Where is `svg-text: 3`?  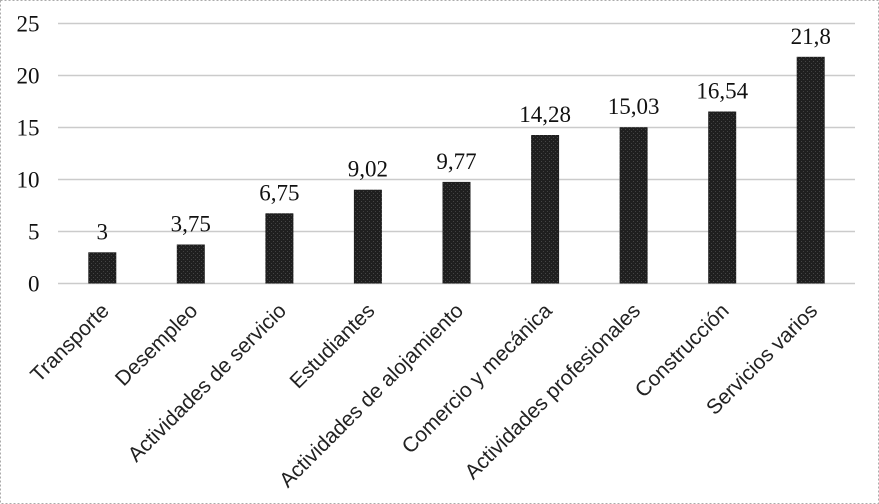
svg-text: 3 is located at coordinates (103, 231).